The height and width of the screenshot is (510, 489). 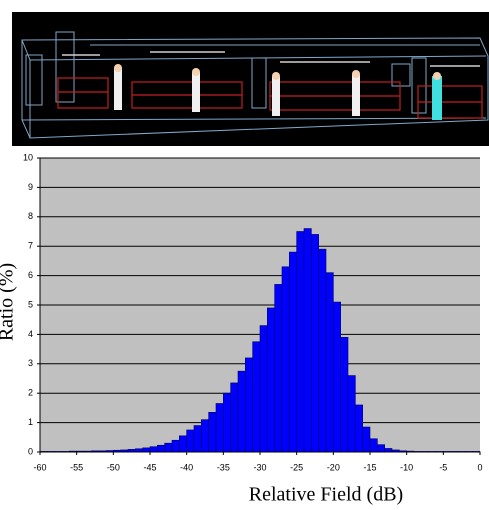 What do you see at coordinates (30, 246) in the screenshot?
I see `y-tick-label: 7` at bounding box center [30, 246].